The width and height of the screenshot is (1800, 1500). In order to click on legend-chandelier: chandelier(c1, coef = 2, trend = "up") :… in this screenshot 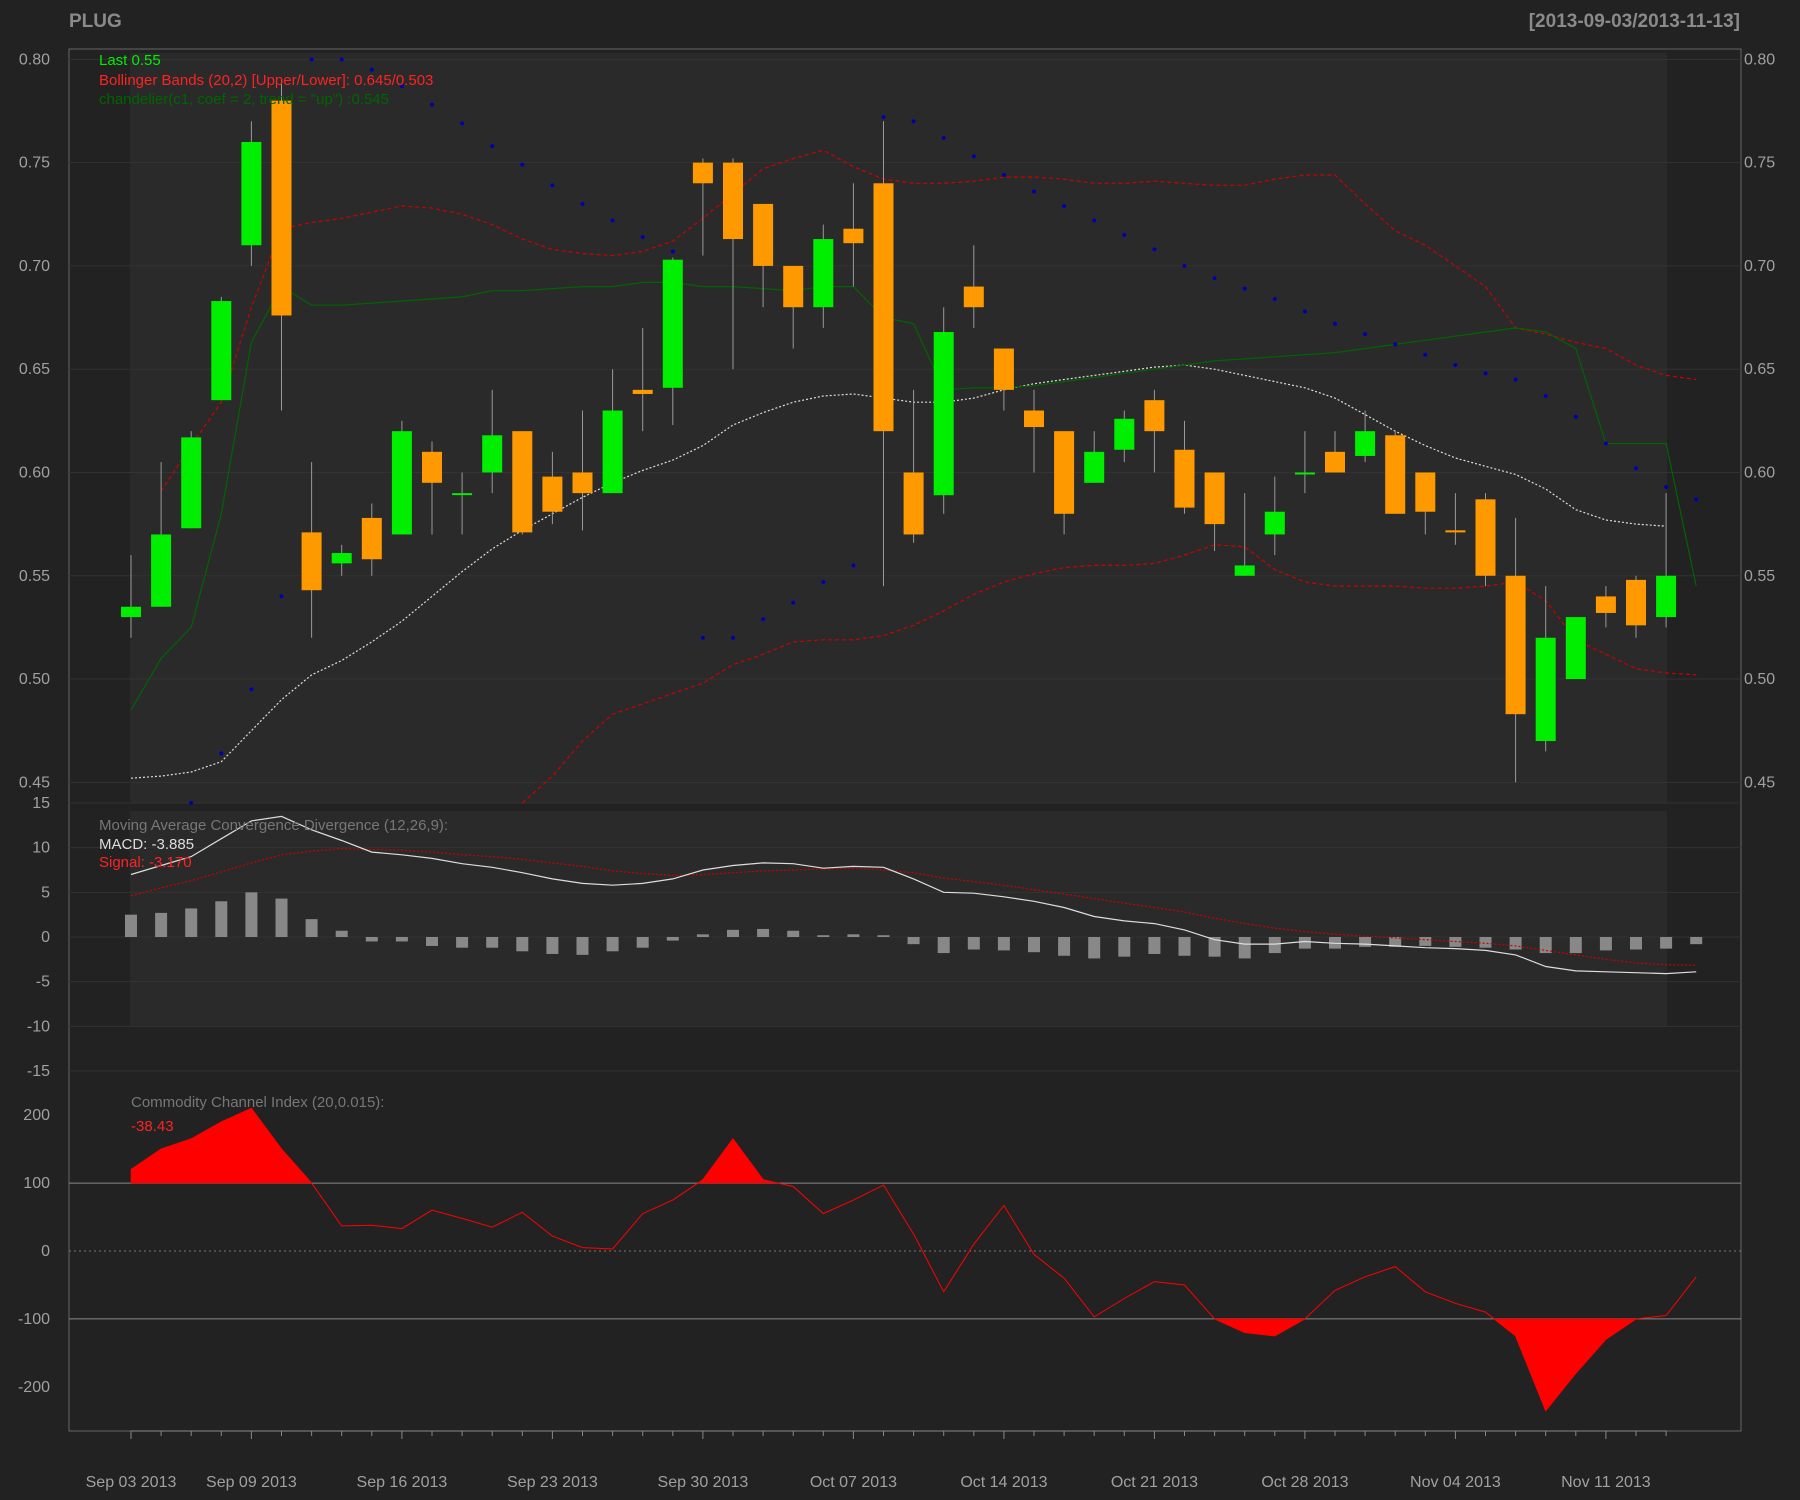, I will do `click(244, 99)`.